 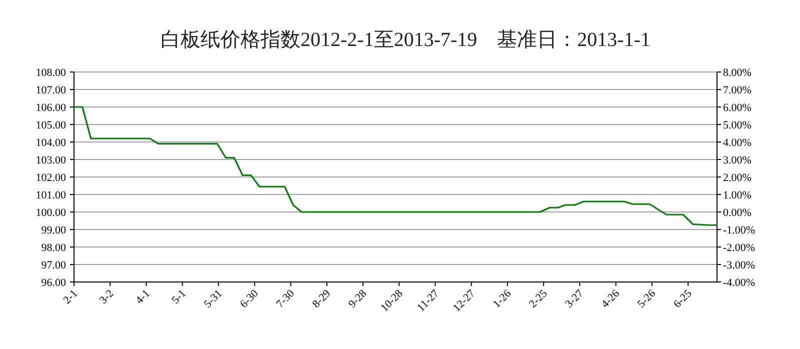 I want to click on y2-tick-label: -4.00%, so click(x=739, y=283).